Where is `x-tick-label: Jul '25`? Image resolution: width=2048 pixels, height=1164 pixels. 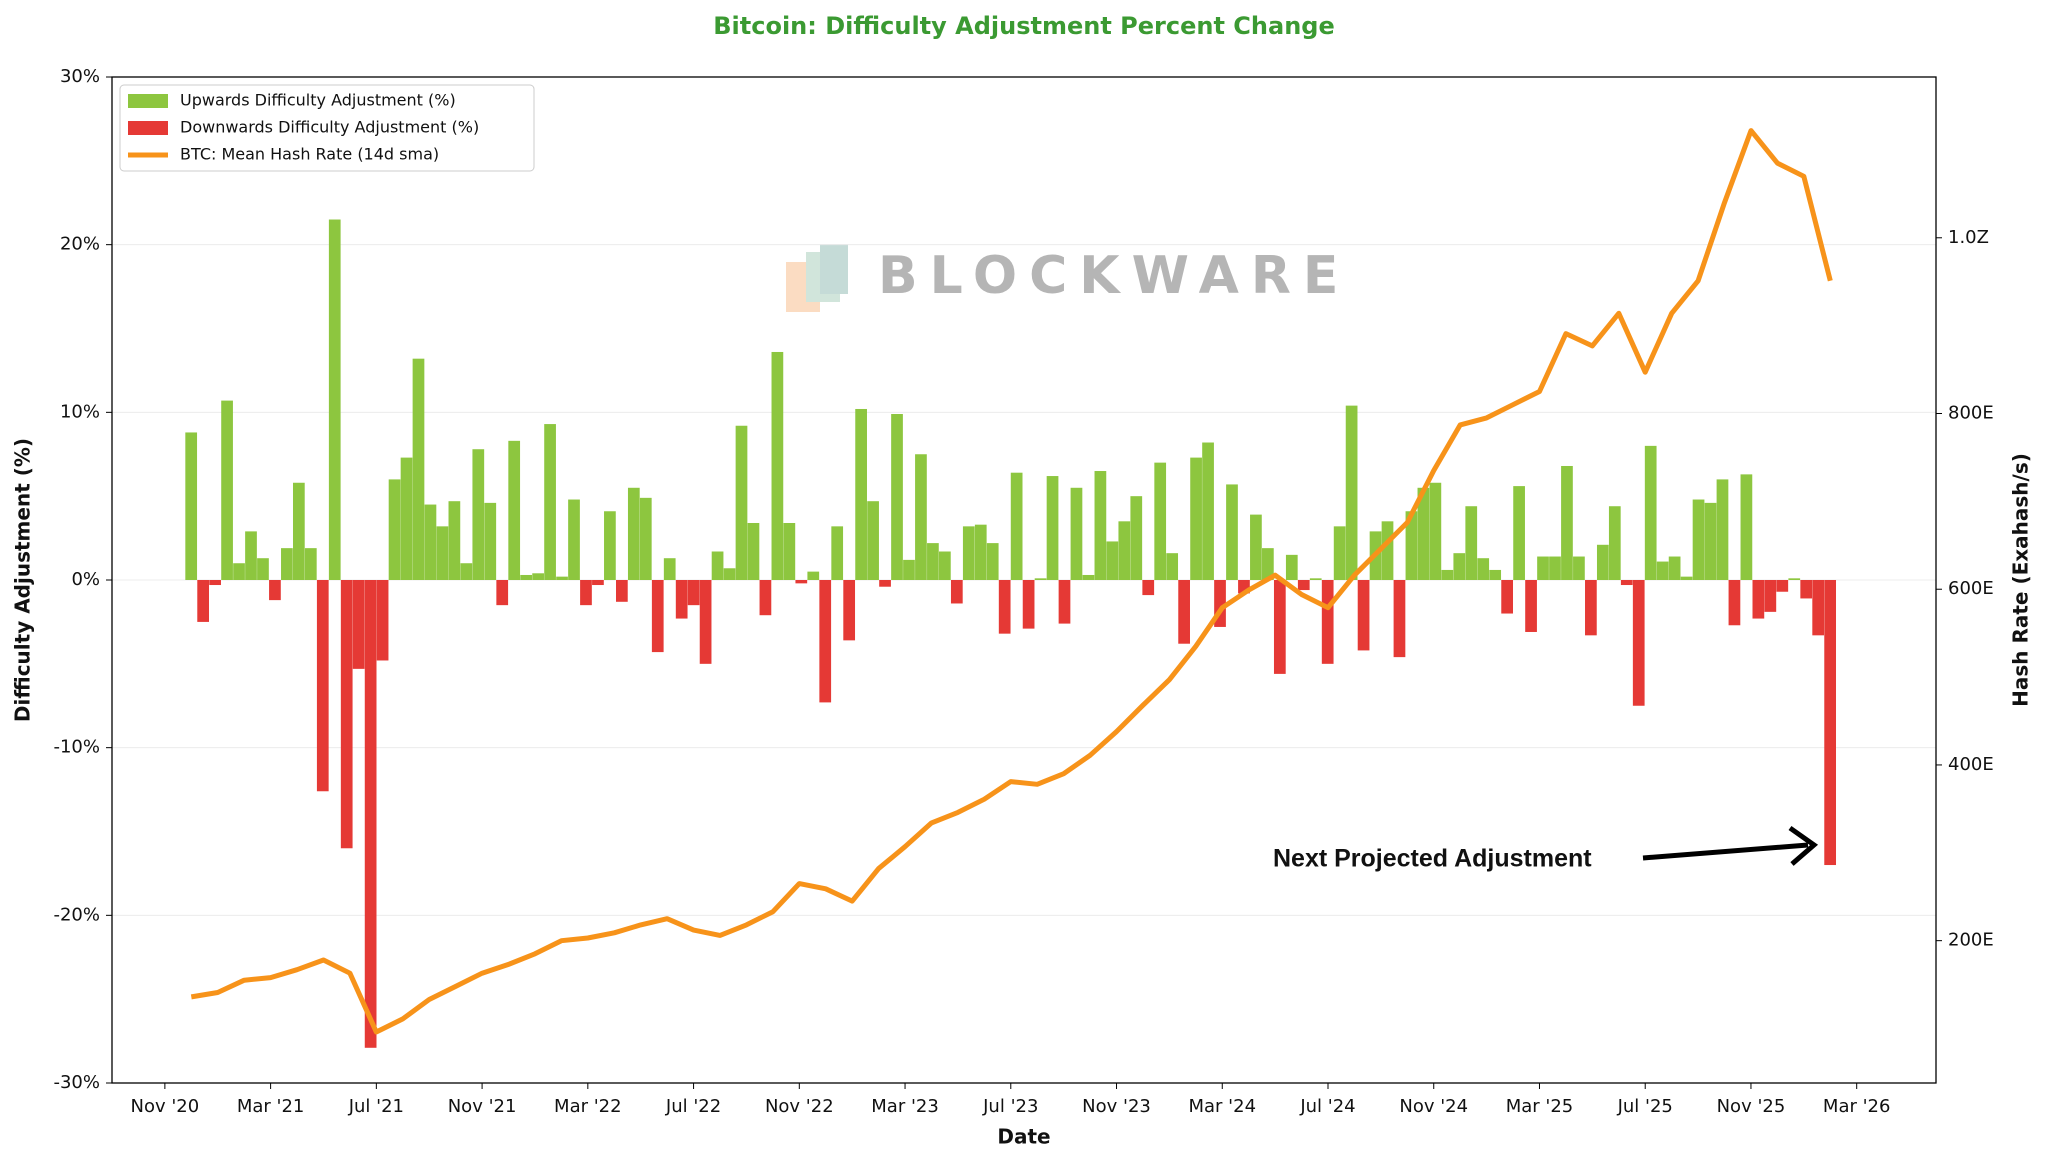
x-tick-label: Jul '25 is located at coordinates (1645, 1106).